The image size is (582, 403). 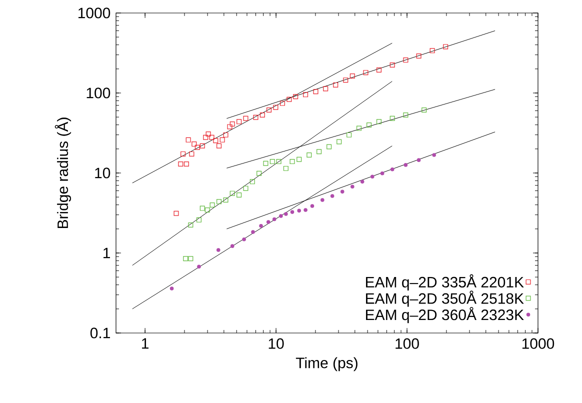 What do you see at coordinates (107, 253) in the screenshot?
I see `y-tick-label: 1` at bounding box center [107, 253].